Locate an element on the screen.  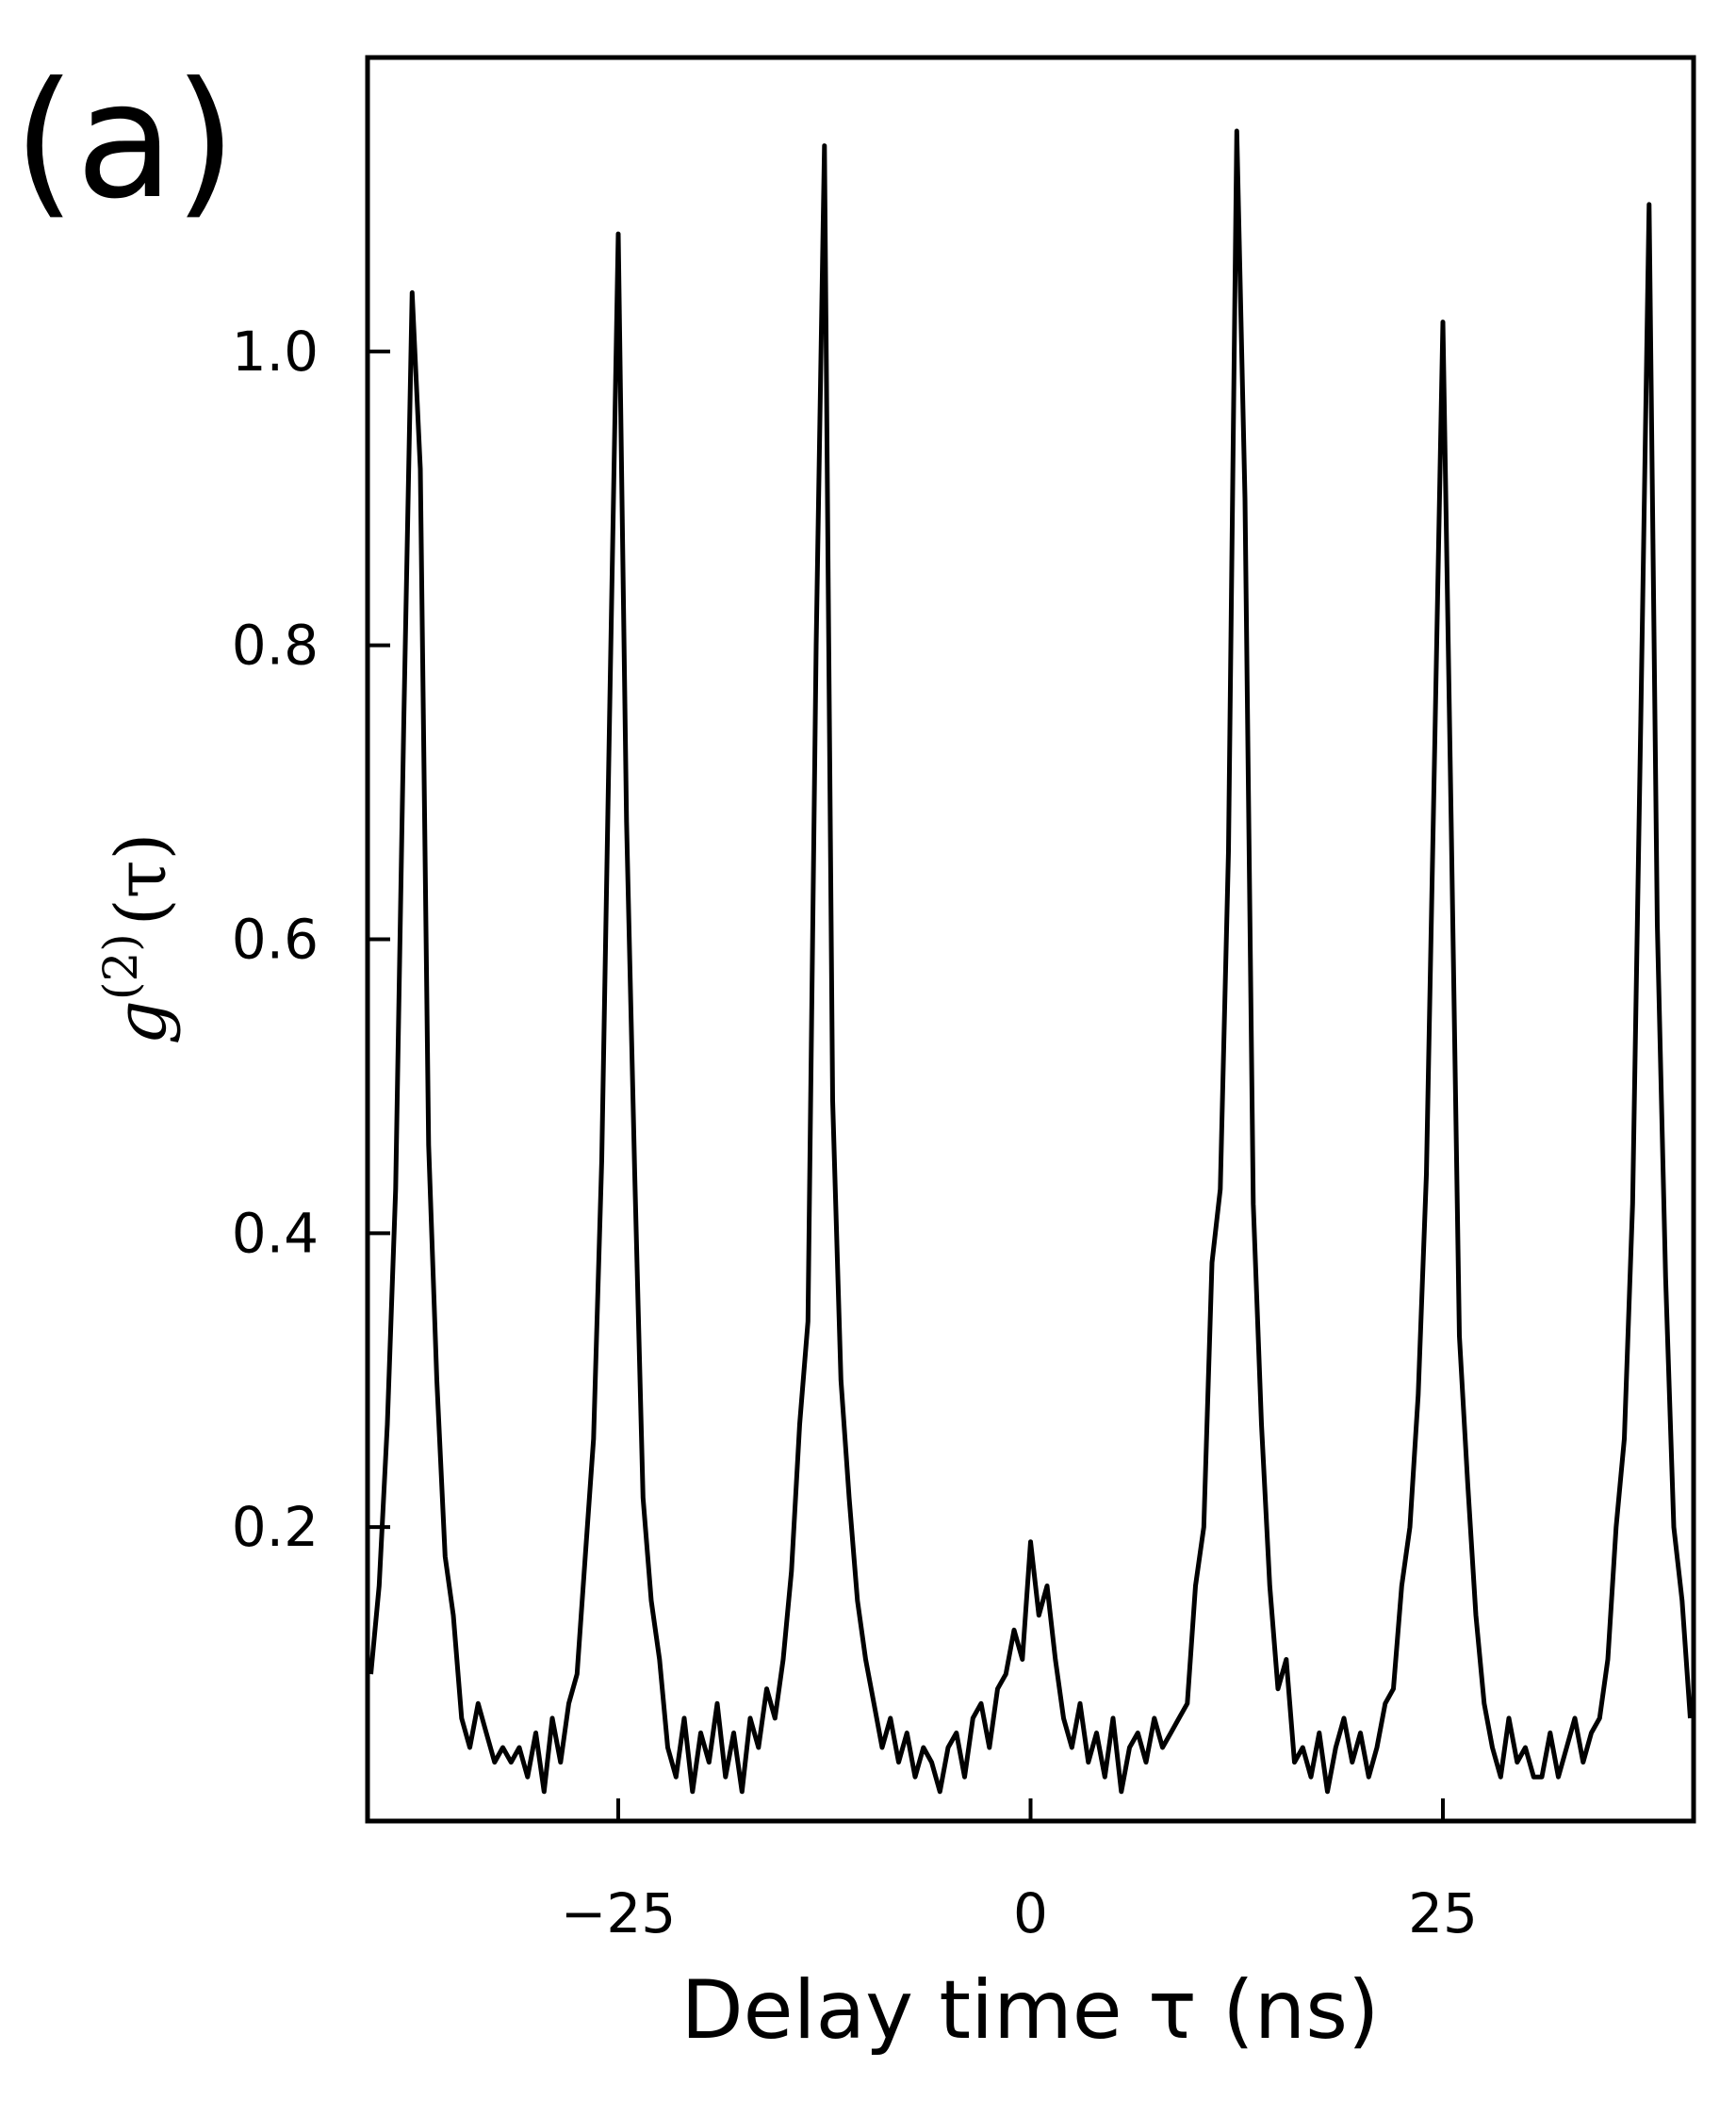
y-label-rest: (τ) is located at coordinates (141, 880).